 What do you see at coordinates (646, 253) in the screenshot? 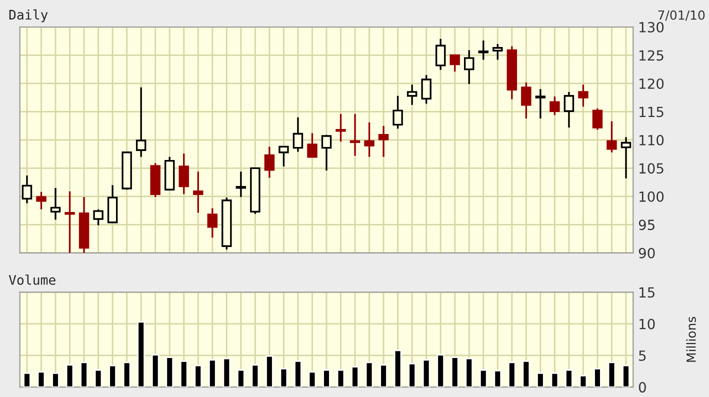
I see `y-tick-label: 90` at bounding box center [646, 253].